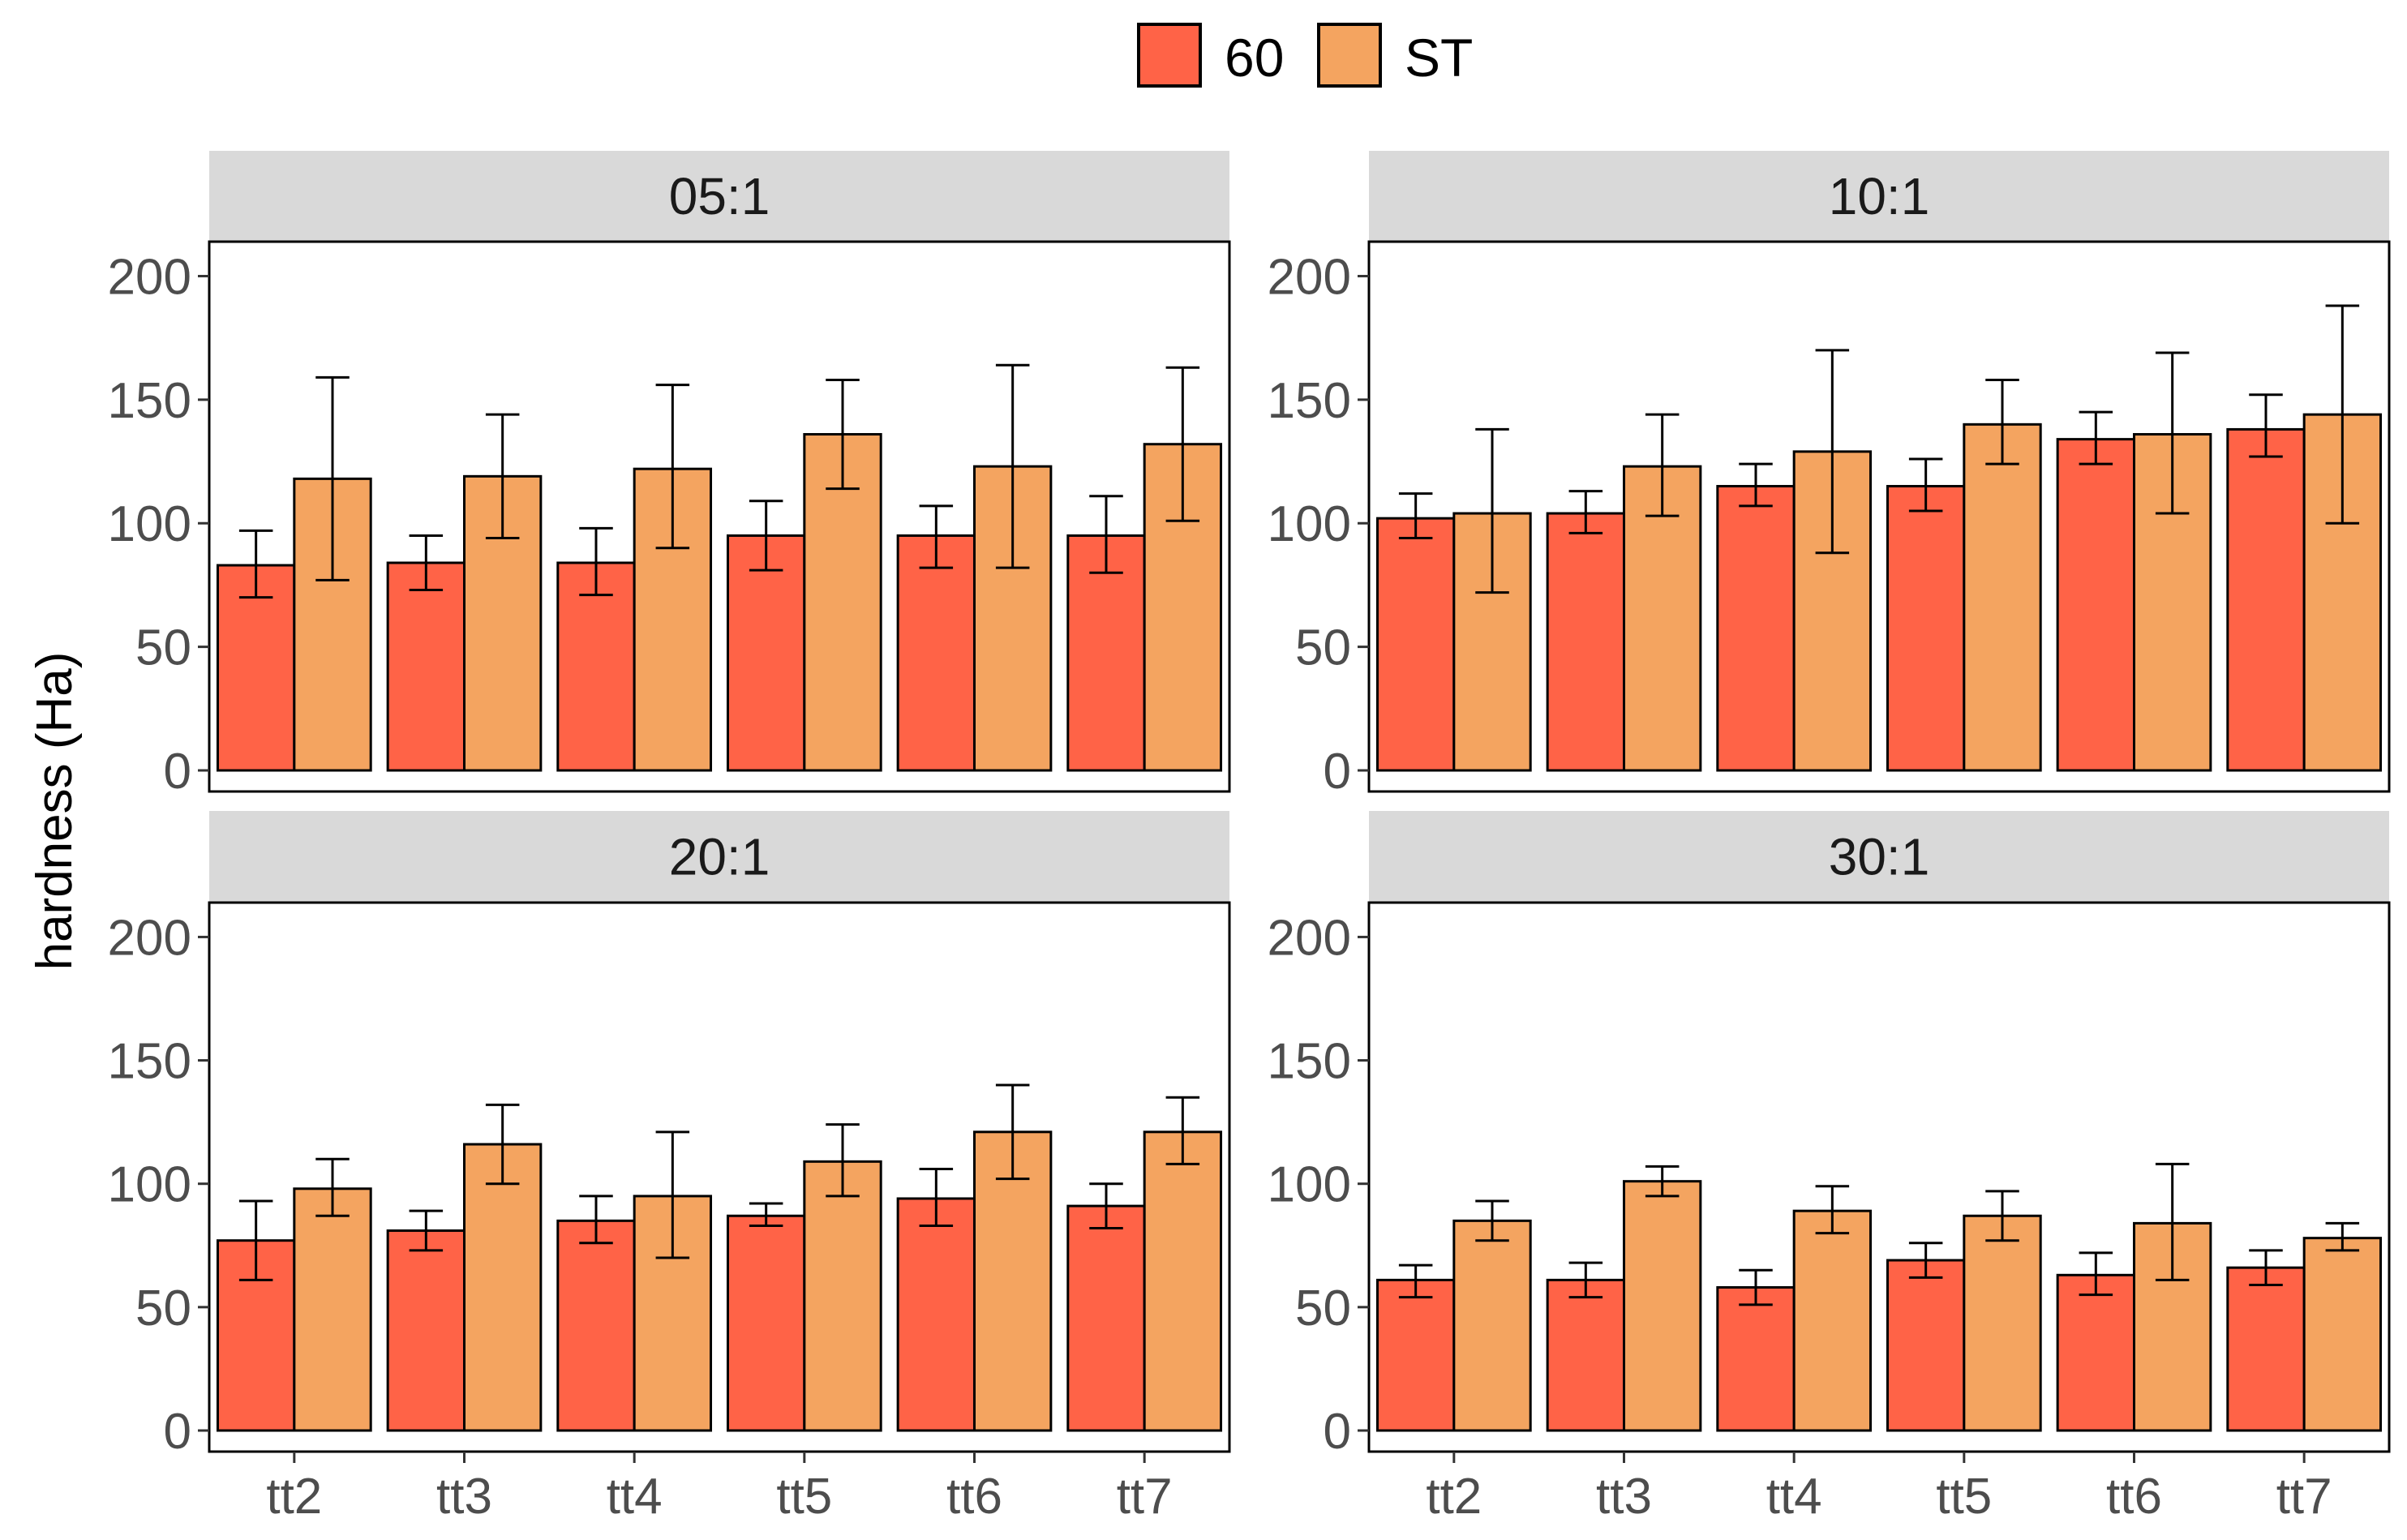  I want to click on y-tick-label-30-1-50: 50, so click(1323, 1308).